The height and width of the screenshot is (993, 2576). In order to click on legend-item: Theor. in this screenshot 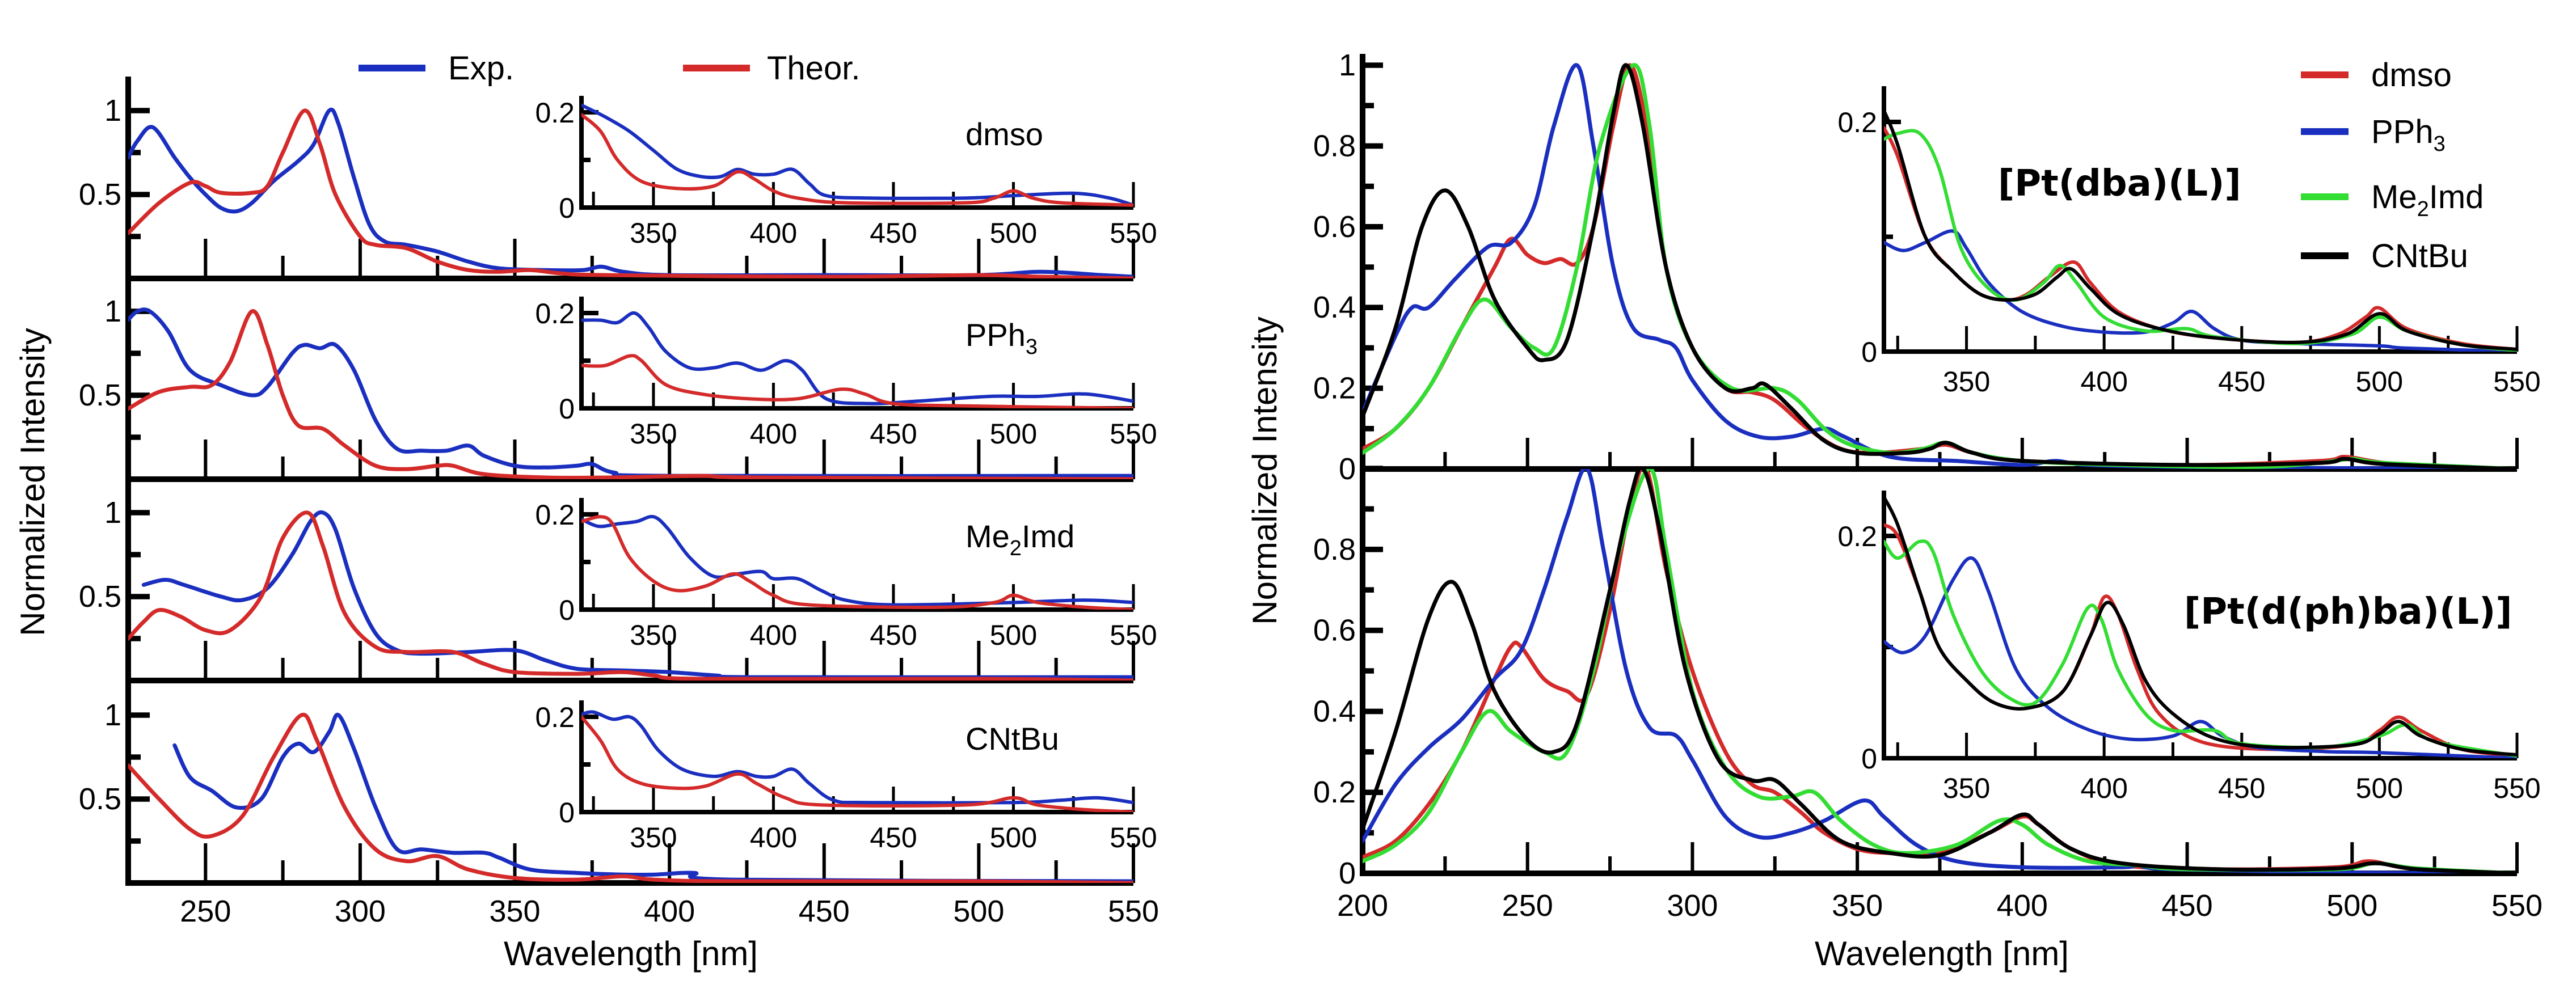, I will do `click(771, 68)`.